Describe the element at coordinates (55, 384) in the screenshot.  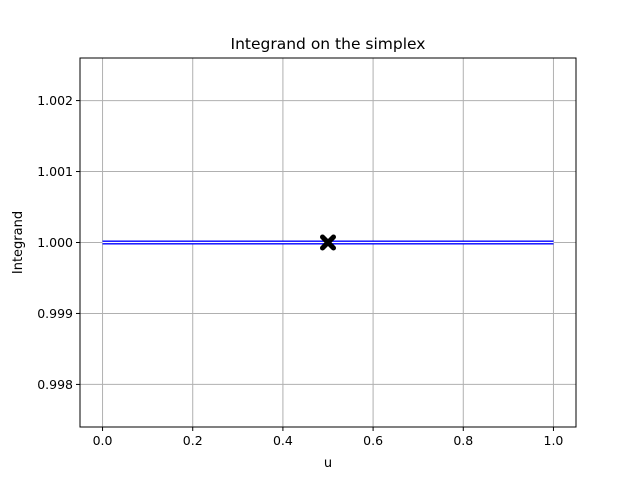
I see `y-tick-label: 0.998` at that location.